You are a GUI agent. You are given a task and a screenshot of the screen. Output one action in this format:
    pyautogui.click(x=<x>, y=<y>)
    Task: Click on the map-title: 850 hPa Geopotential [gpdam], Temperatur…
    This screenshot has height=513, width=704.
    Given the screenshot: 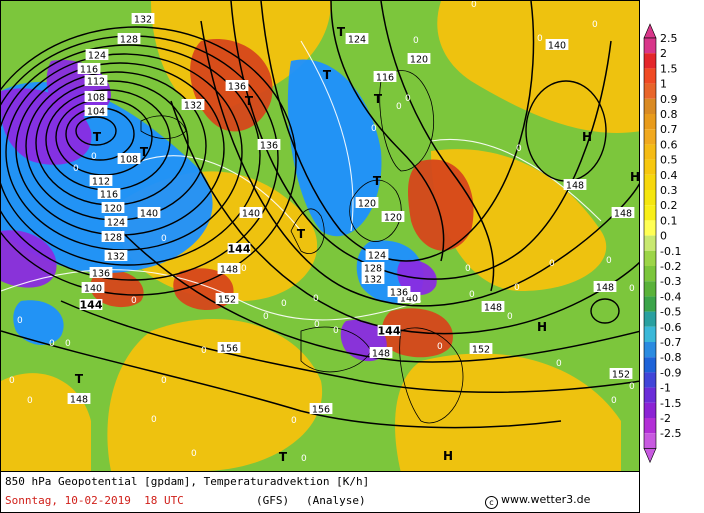 What is the action you would take?
    pyautogui.click(x=187, y=481)
    